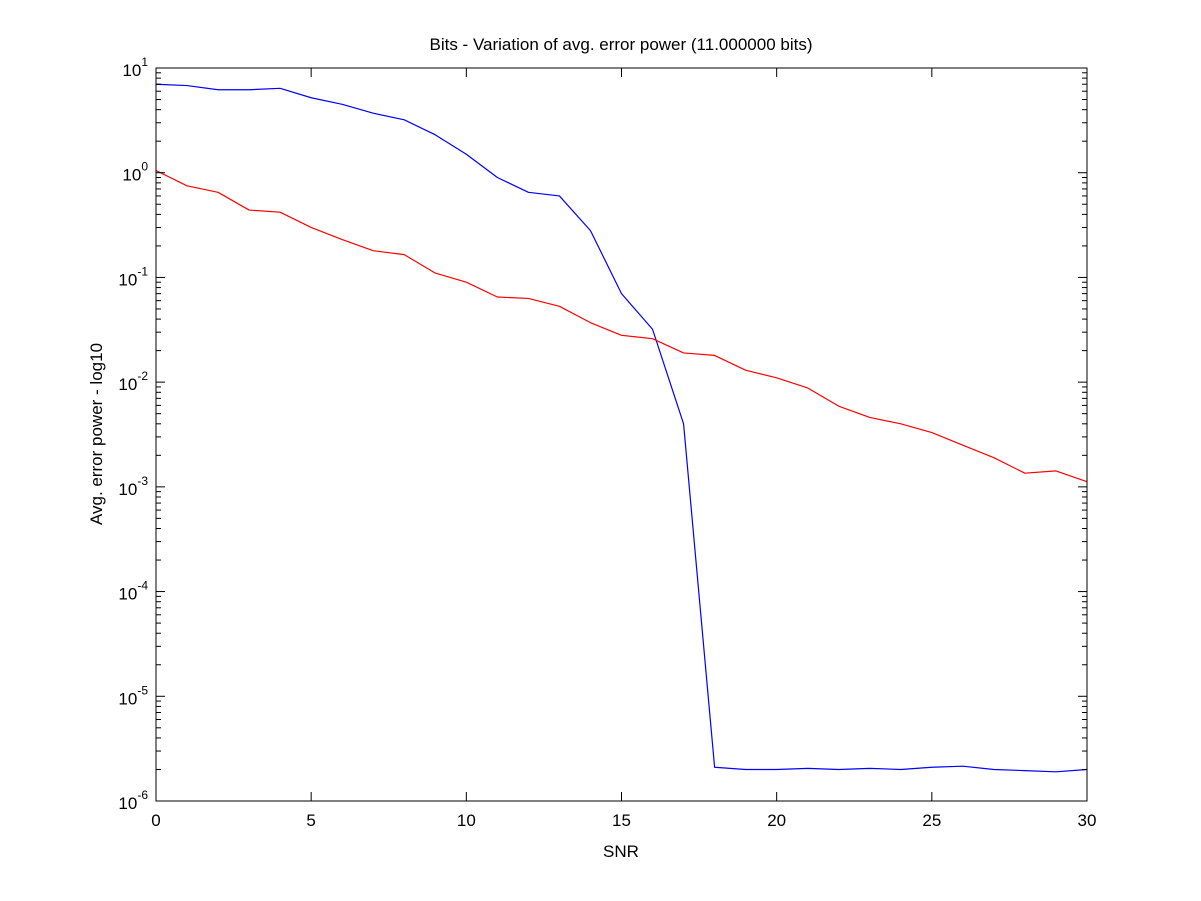 The image size is (1201, 901). Describe the element at coordinates (466, 820) in the screenshot. I see `x-tick-label: 10` at that location.